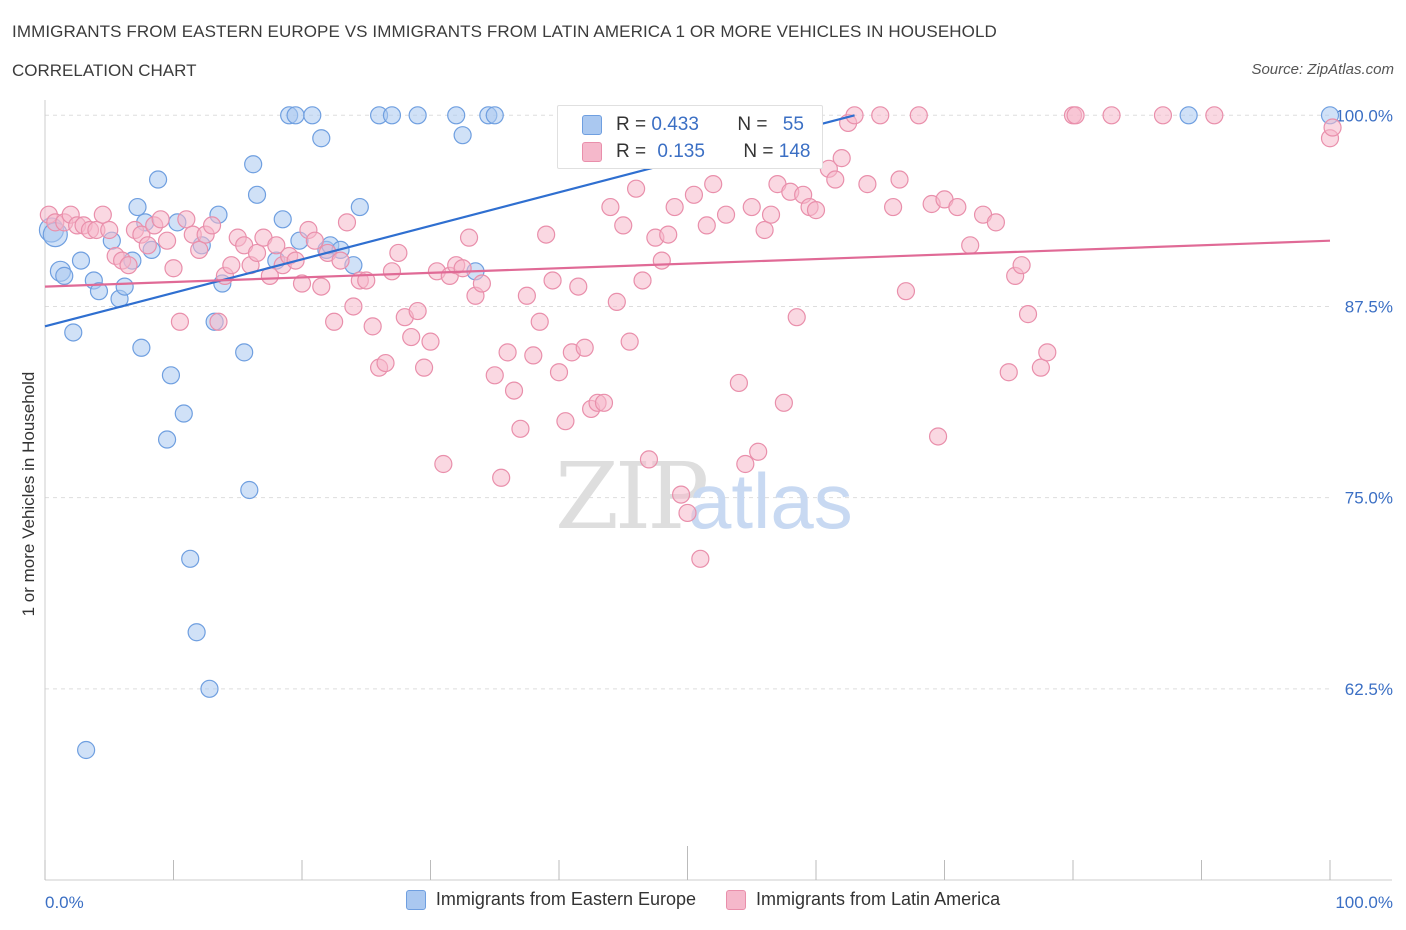 The image size is (1406, 930). I want to click on y-tick-label: 100.0%, so click(1364, 115).